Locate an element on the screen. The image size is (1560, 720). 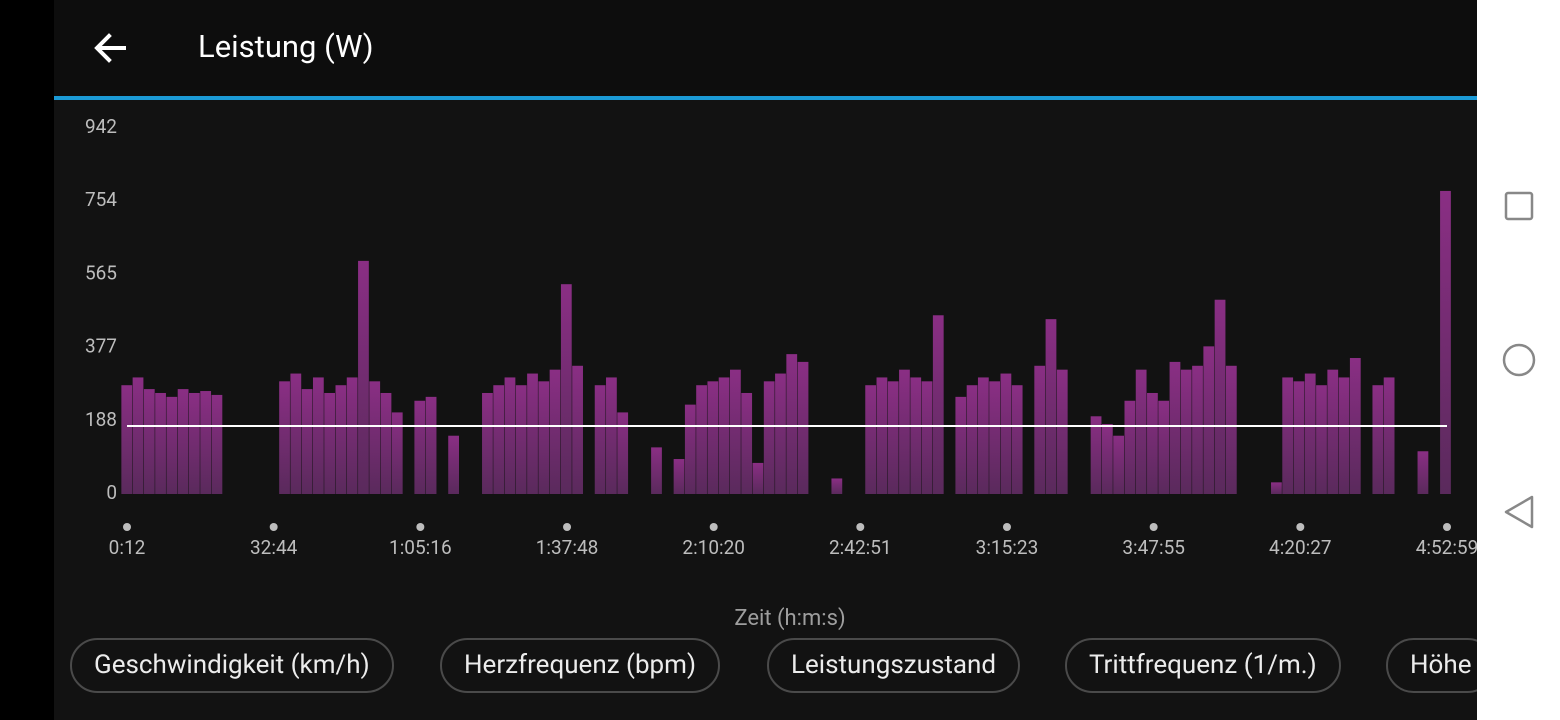
y-tick-label: 942 is located at coordinates (101, 126).